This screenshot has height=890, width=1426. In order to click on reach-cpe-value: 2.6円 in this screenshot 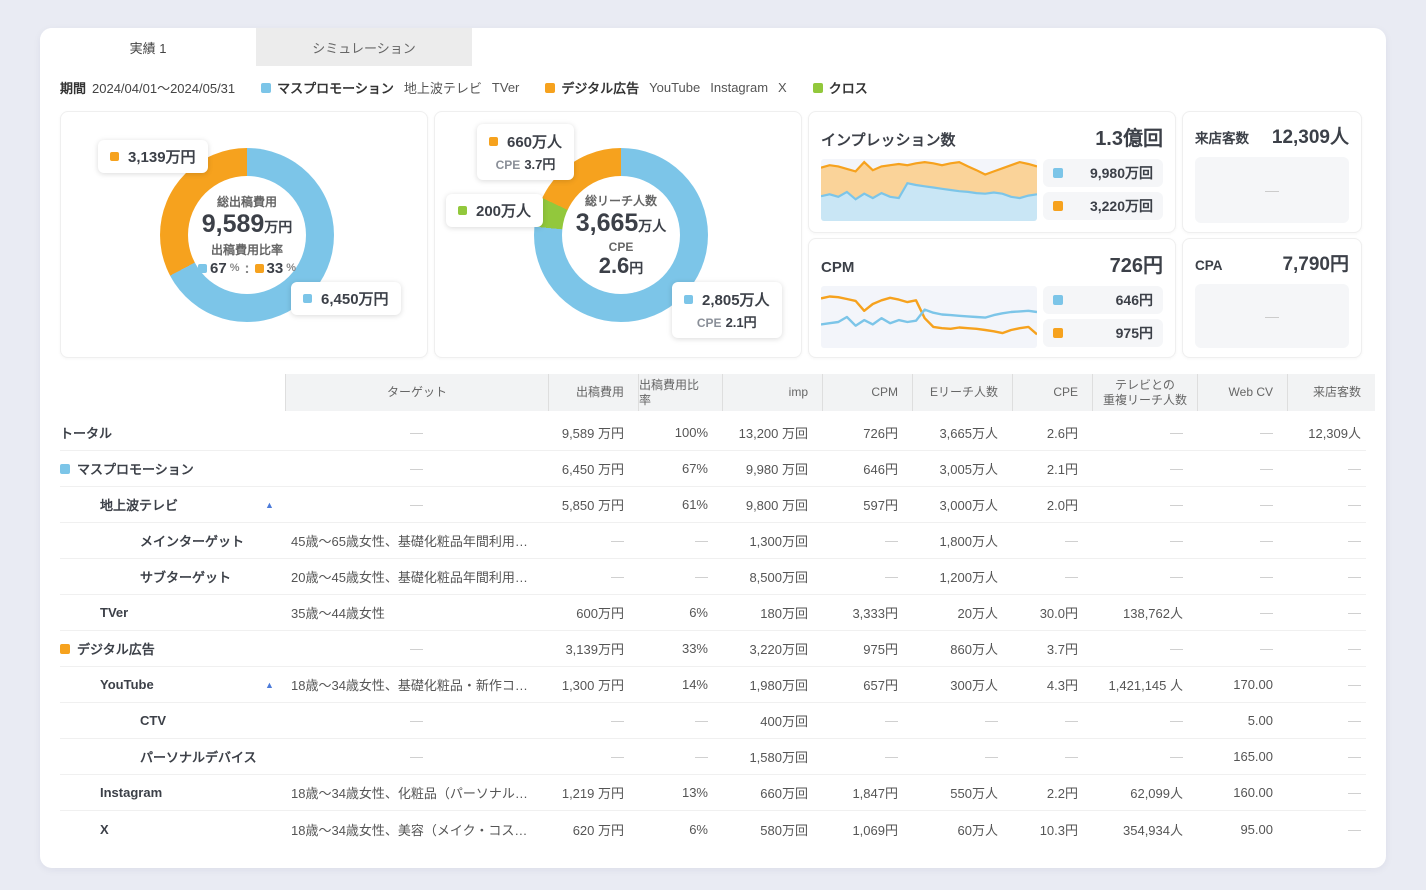, I will do `click(621, 265)`.